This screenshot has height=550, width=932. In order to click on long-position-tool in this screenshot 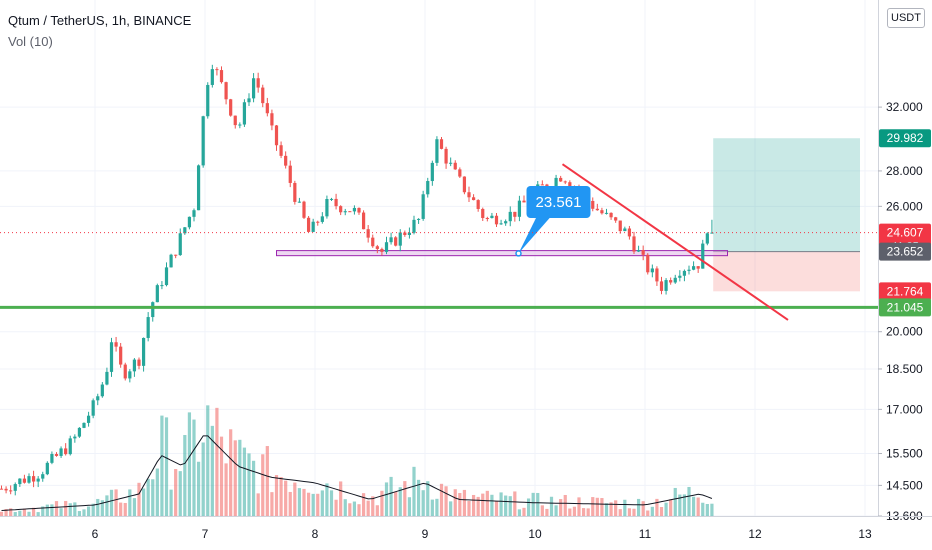, I will do `click(786, 215)`.